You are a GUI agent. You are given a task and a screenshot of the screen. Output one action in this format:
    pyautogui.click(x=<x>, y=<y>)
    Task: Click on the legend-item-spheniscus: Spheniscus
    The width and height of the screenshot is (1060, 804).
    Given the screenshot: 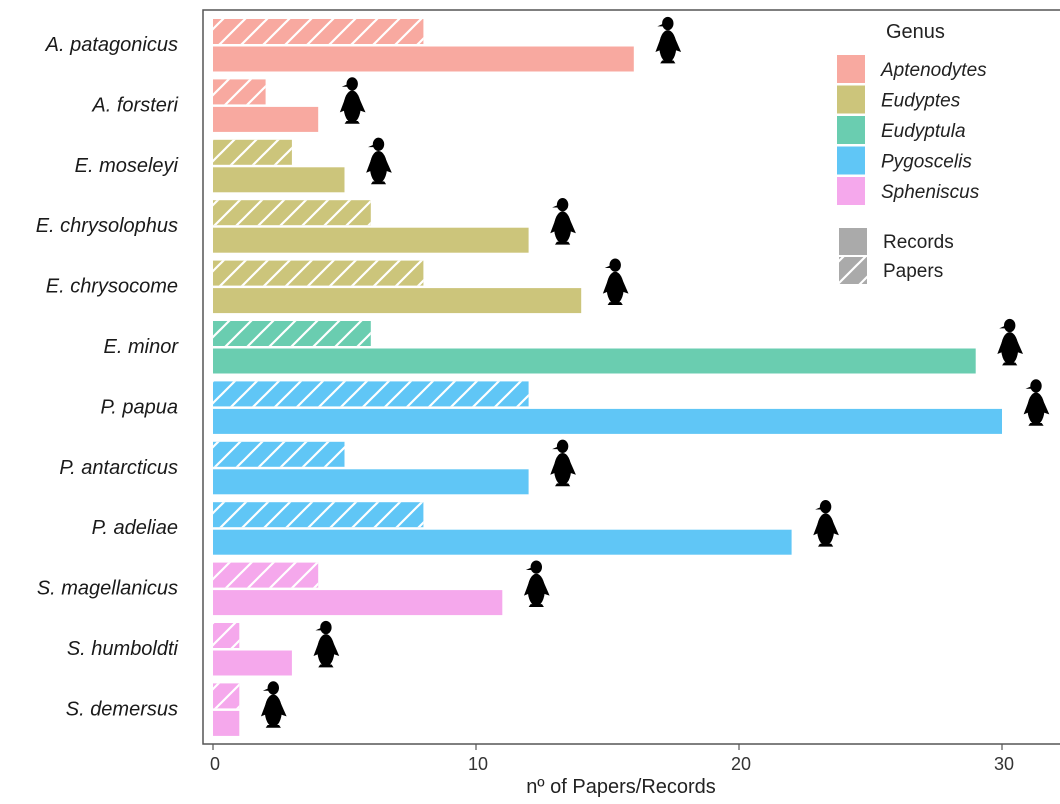 What is the action you would take?
    pyautogui.click(x=908, y=191)
    